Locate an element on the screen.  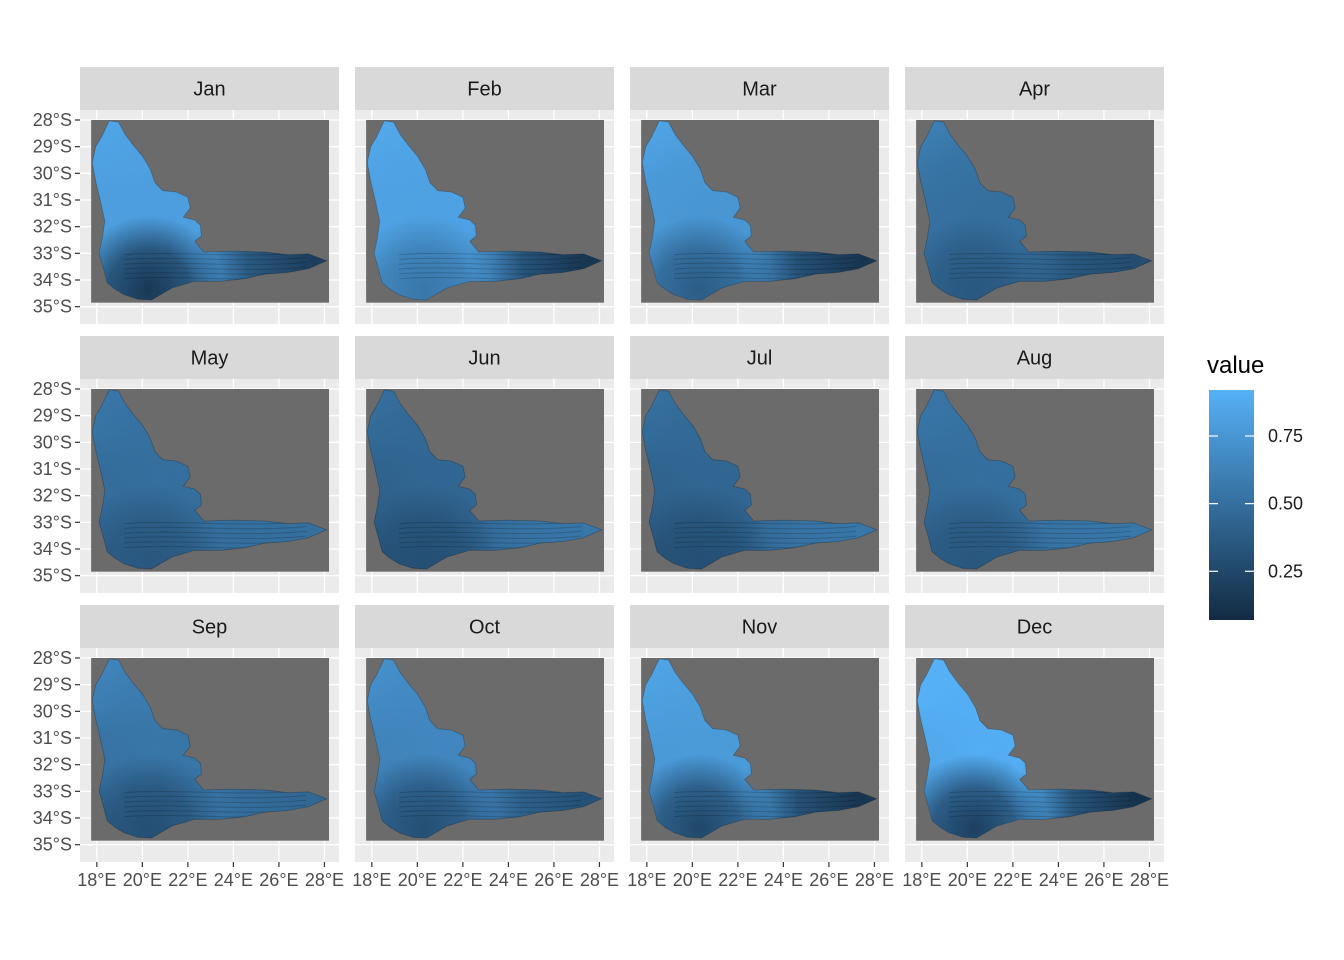
strip-label: Dec is located at coordinates (1035, 628).